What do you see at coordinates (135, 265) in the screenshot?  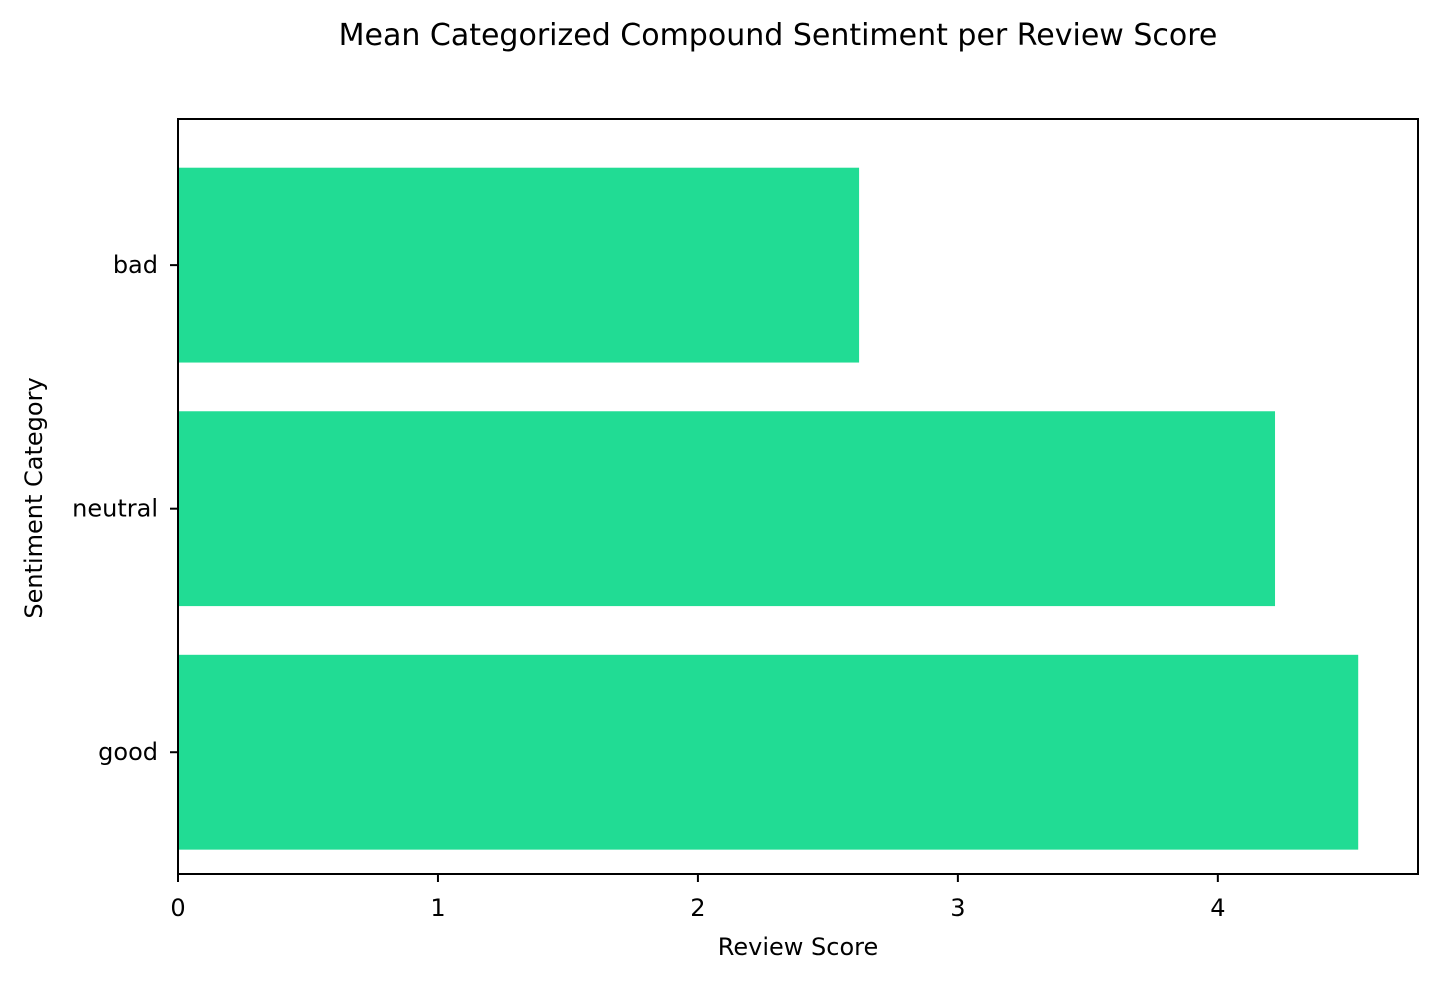 I see `y-tick-label-bad: bad` at bounding box center [135, 265].